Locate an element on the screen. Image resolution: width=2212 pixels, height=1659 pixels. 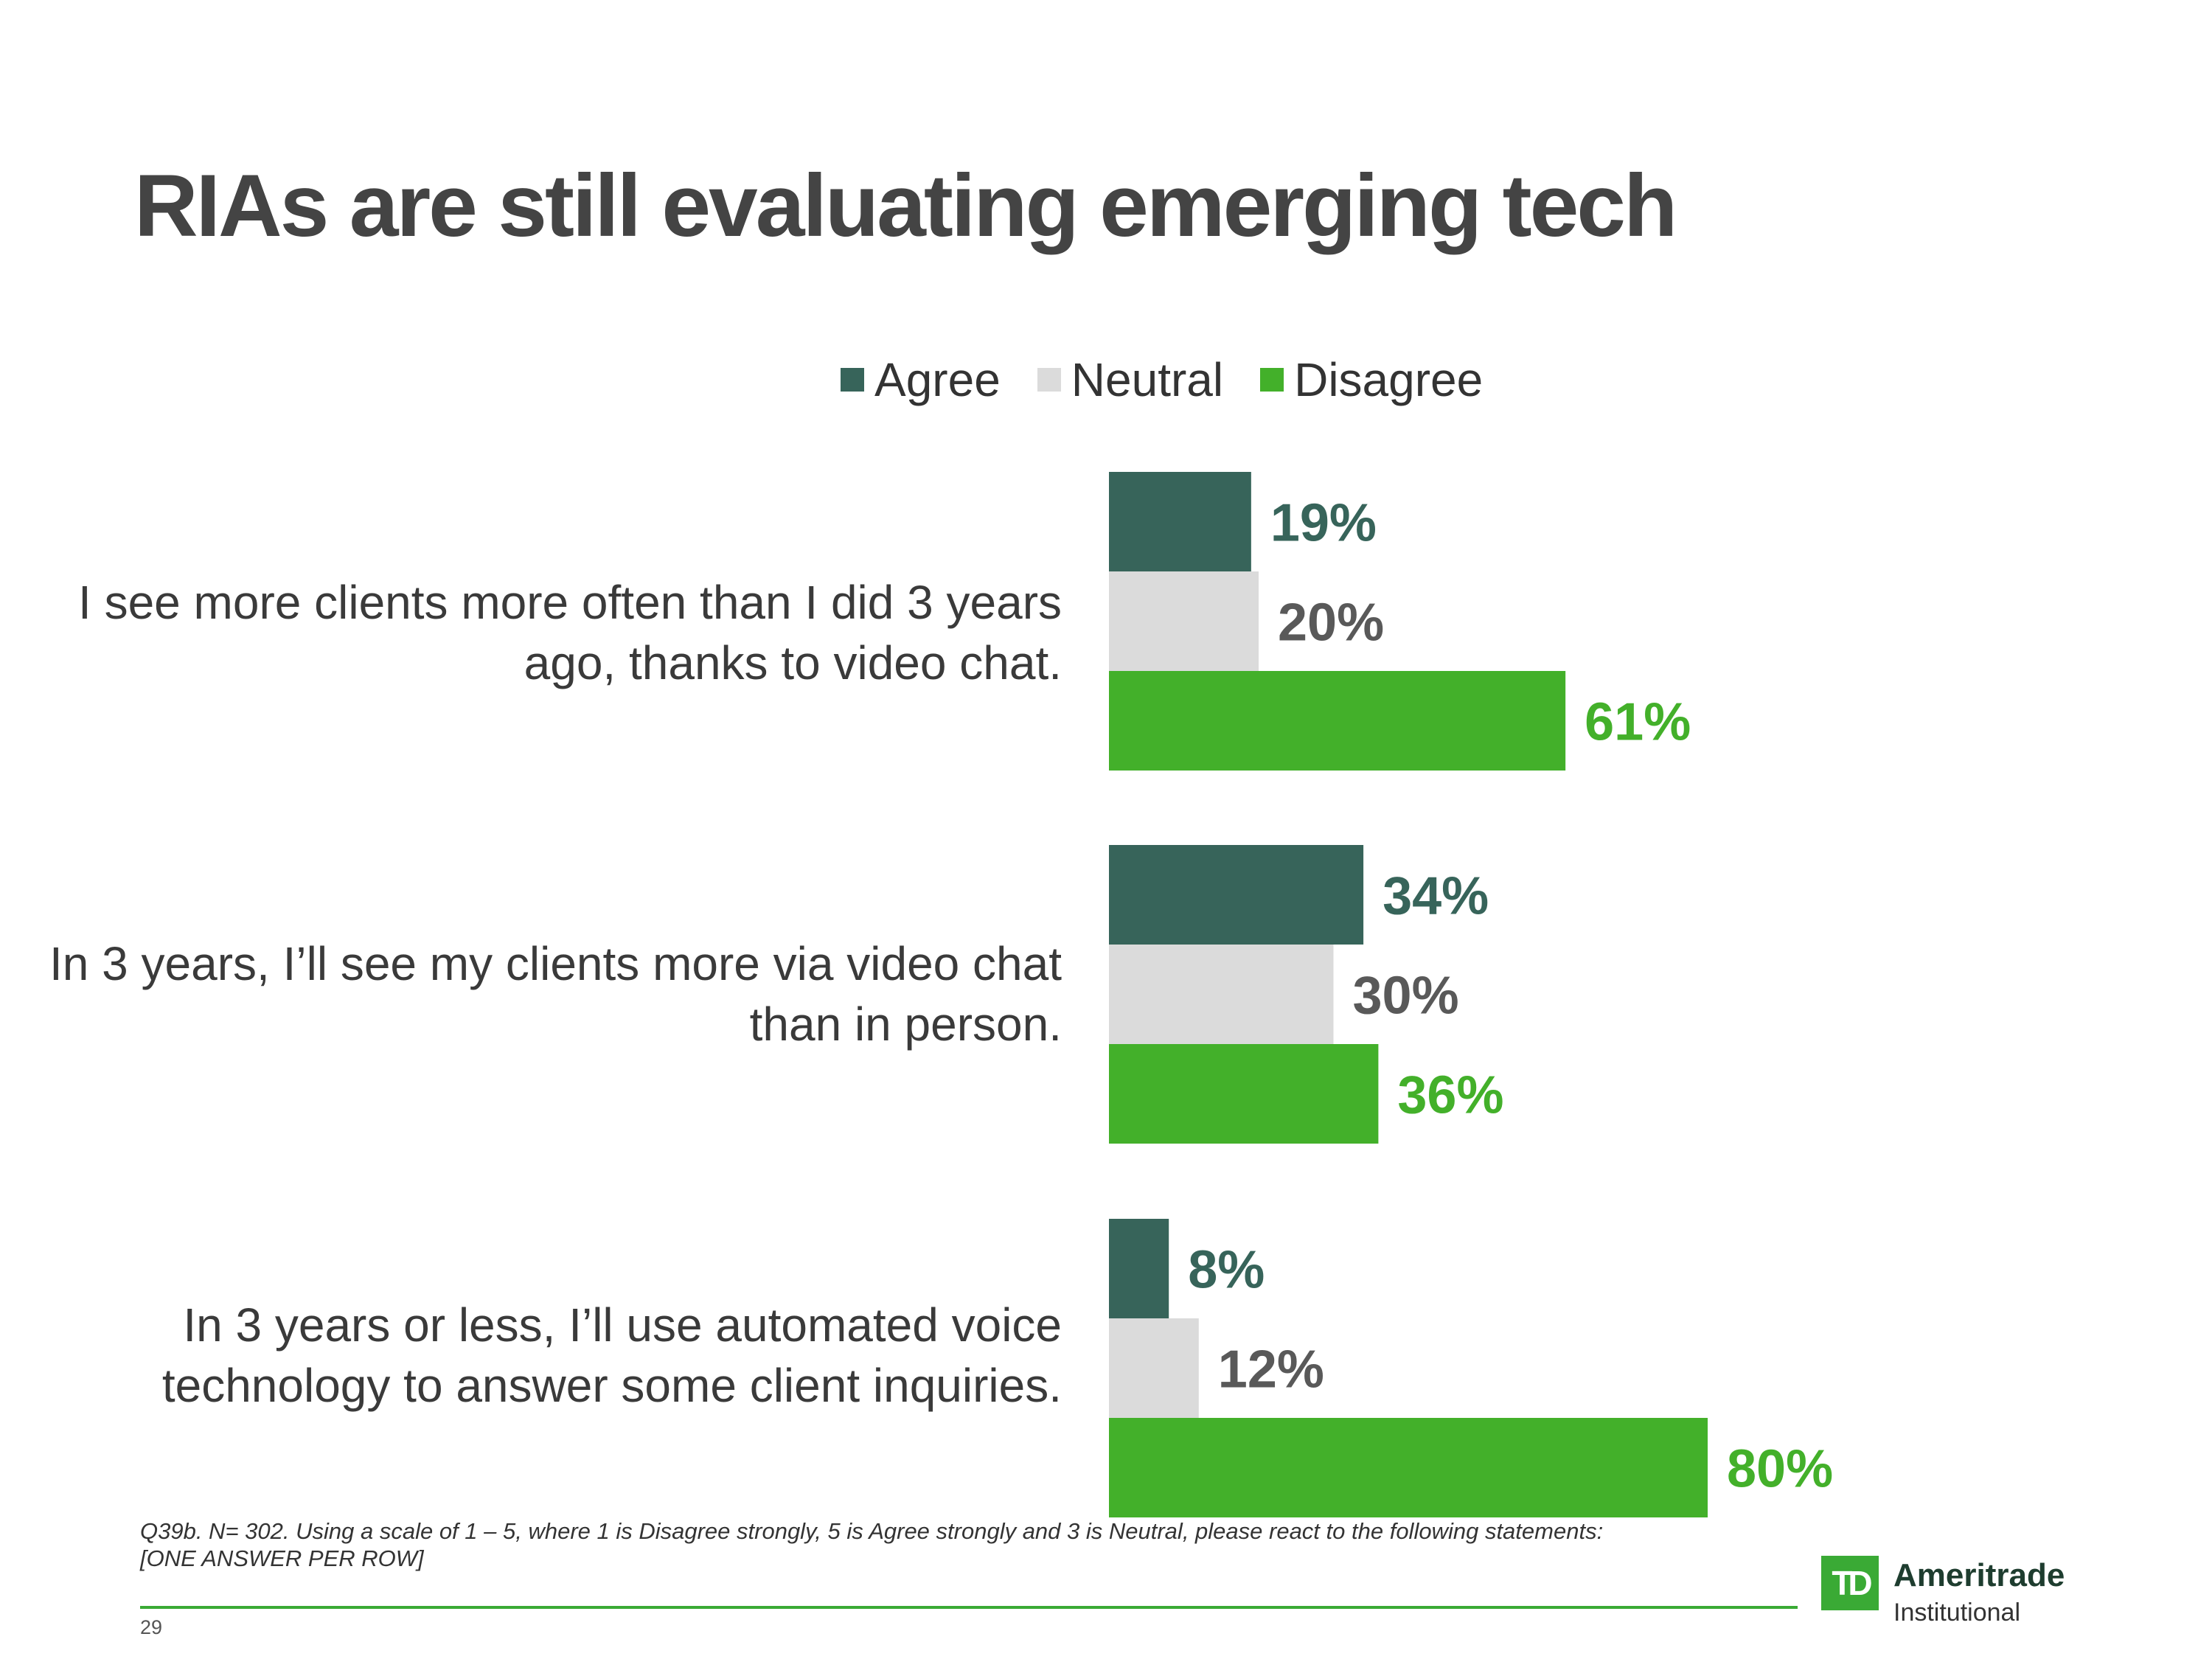
legend-label-neutral: Neutral is located at coordinates (1147, 379).